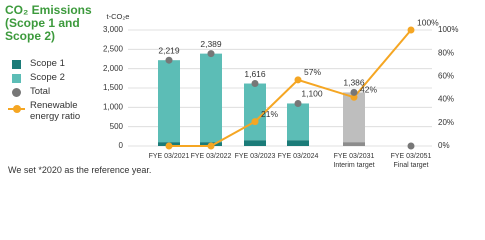 The width and height of the screenshot is (485, 240). Describe the element at coordinates (312, 72) in the screenshot. I see `data-label: 57%` at that location.